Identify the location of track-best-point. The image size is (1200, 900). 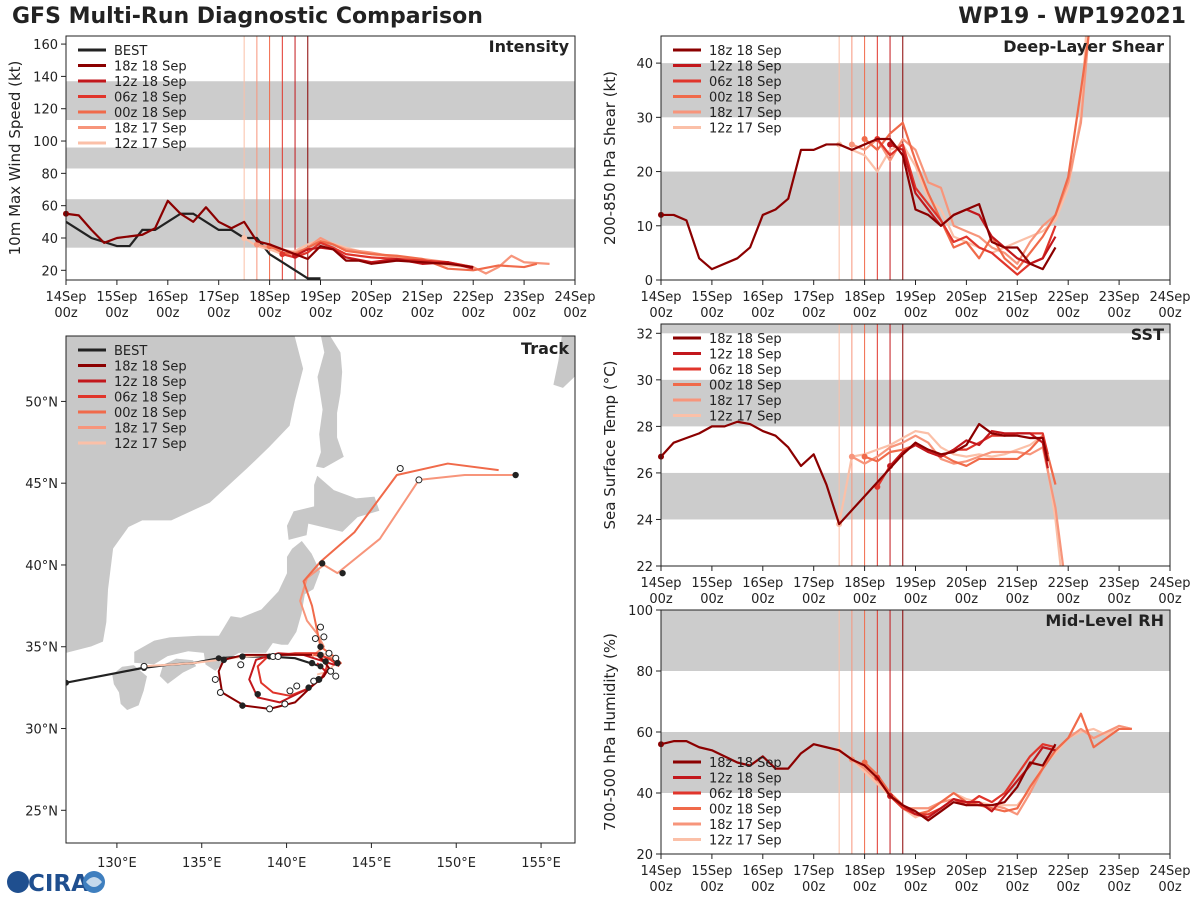
(320, 666).